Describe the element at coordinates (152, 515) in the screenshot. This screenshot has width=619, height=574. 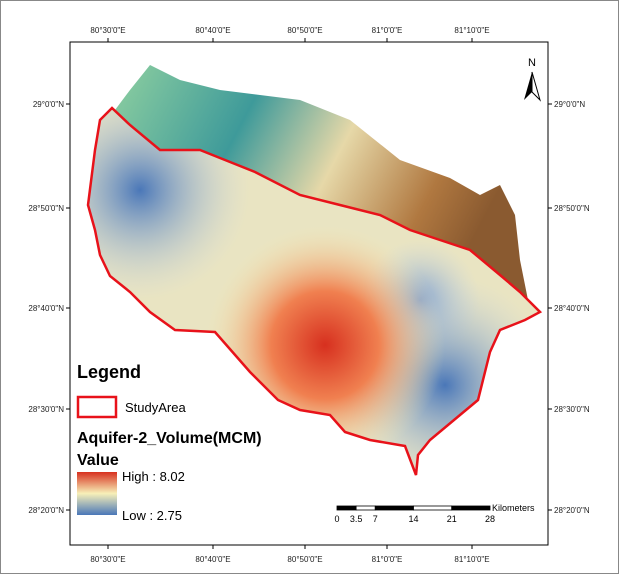
I see `low-label: Low : 2.75` at that location.